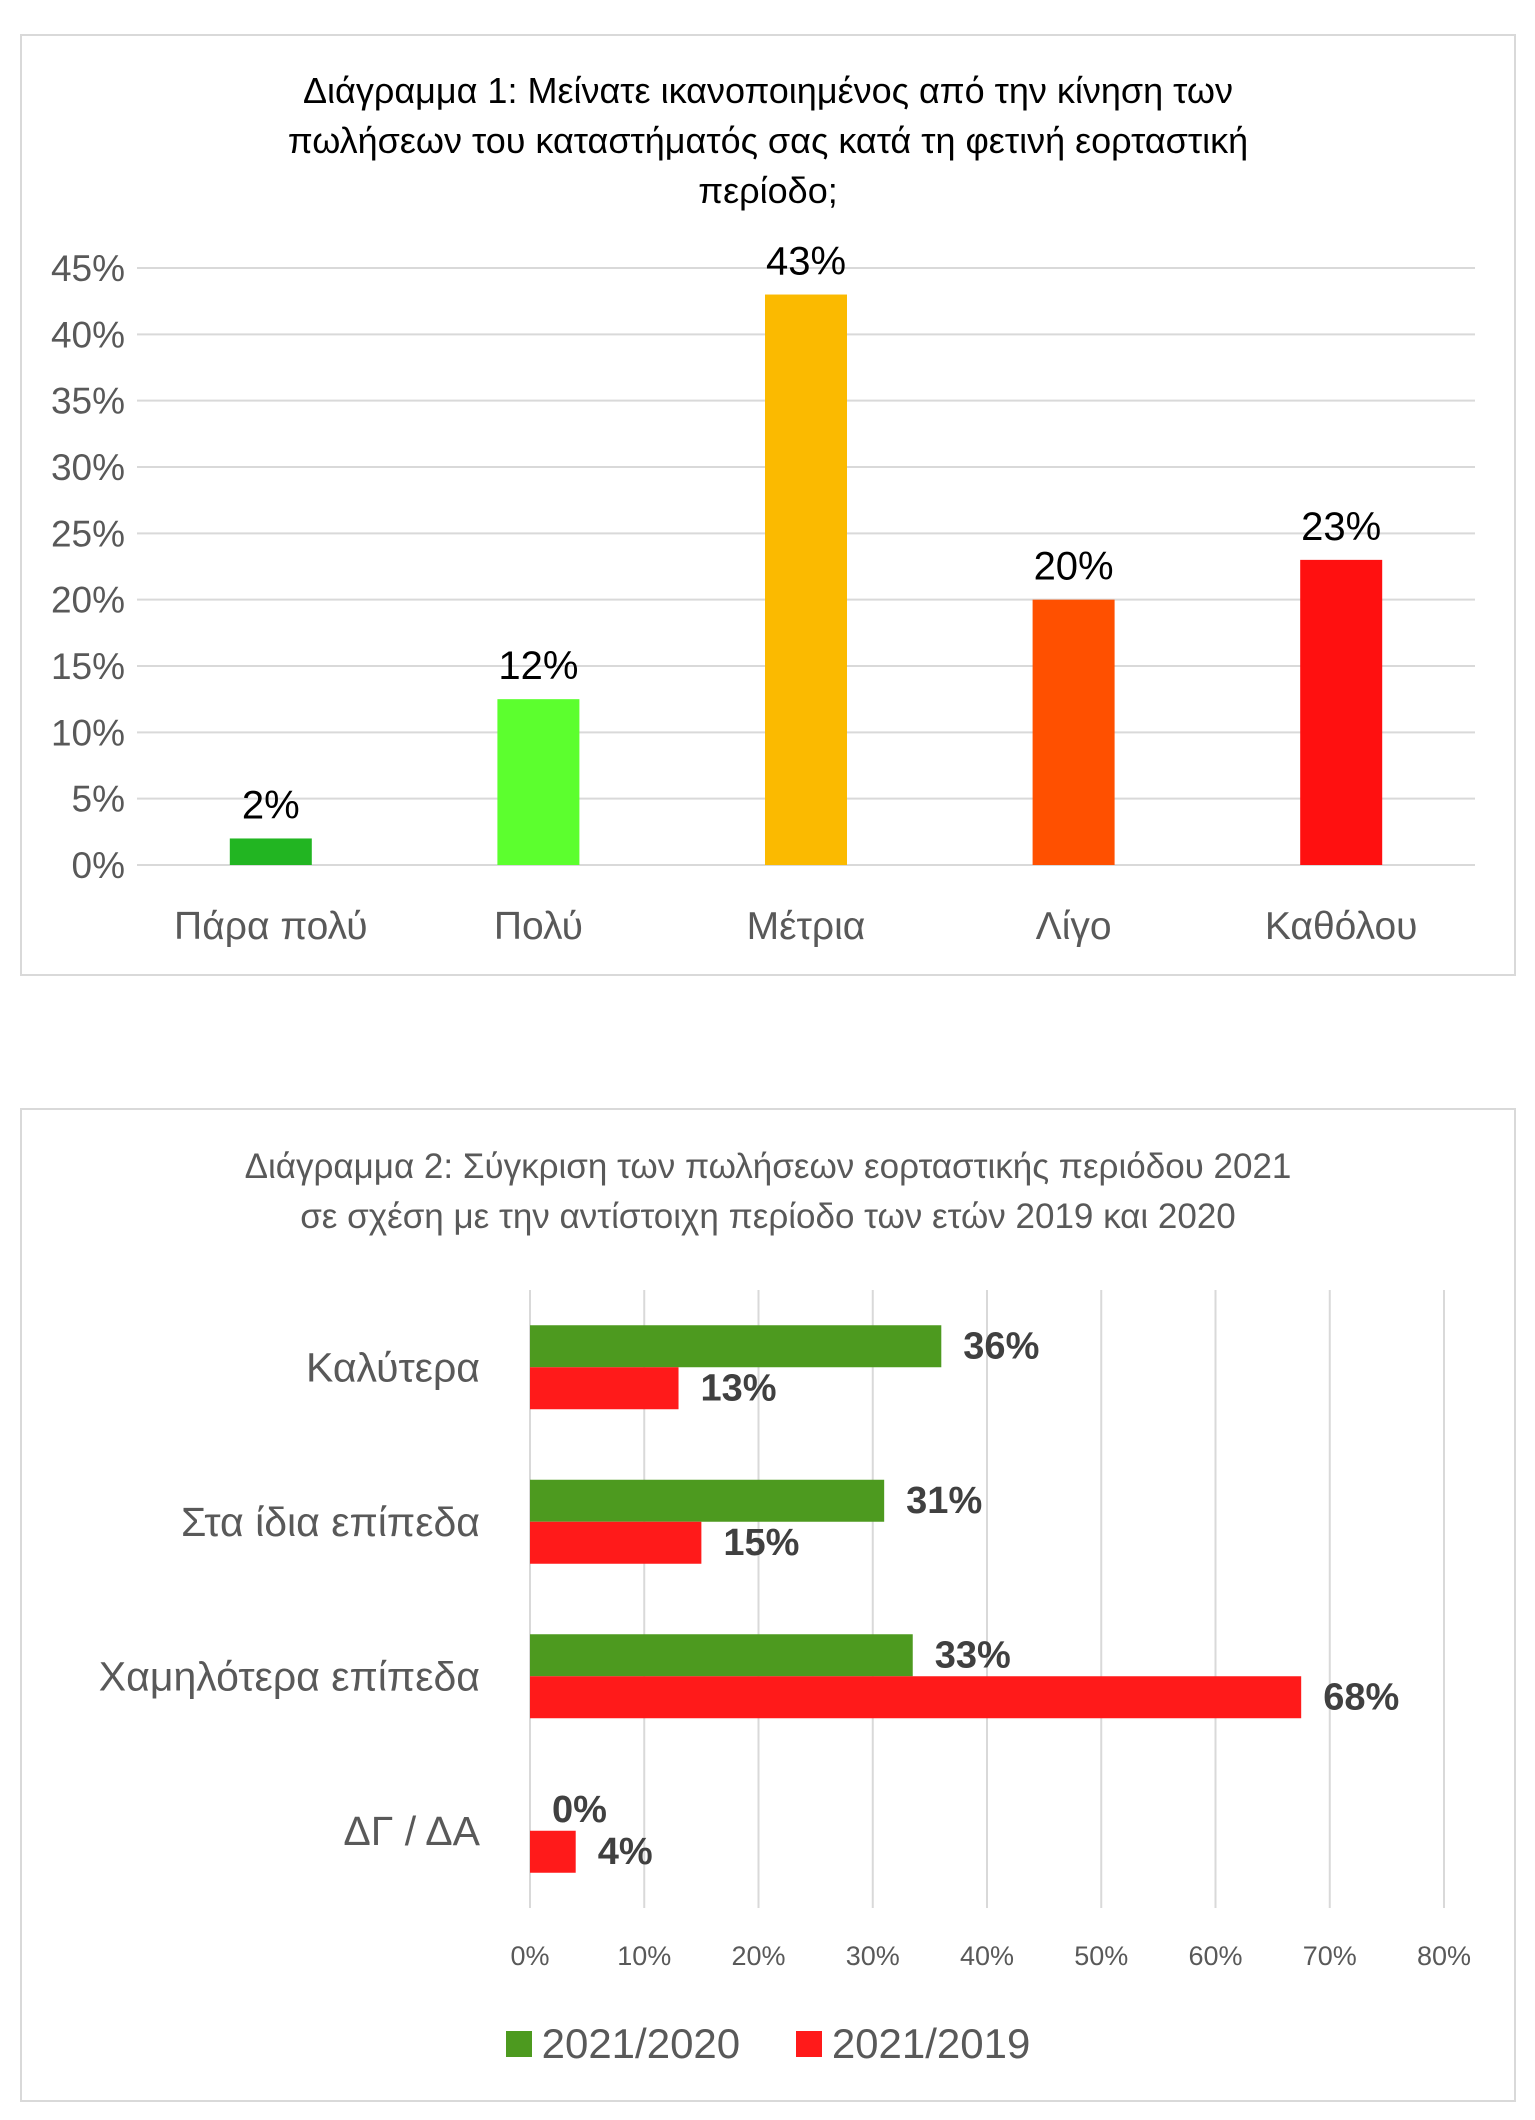 The width and height of the screenshot is (1535, 2120). Describe the element at coordinates (579, 1810) in the screenshot. I see `data-label: 0%` at that location.